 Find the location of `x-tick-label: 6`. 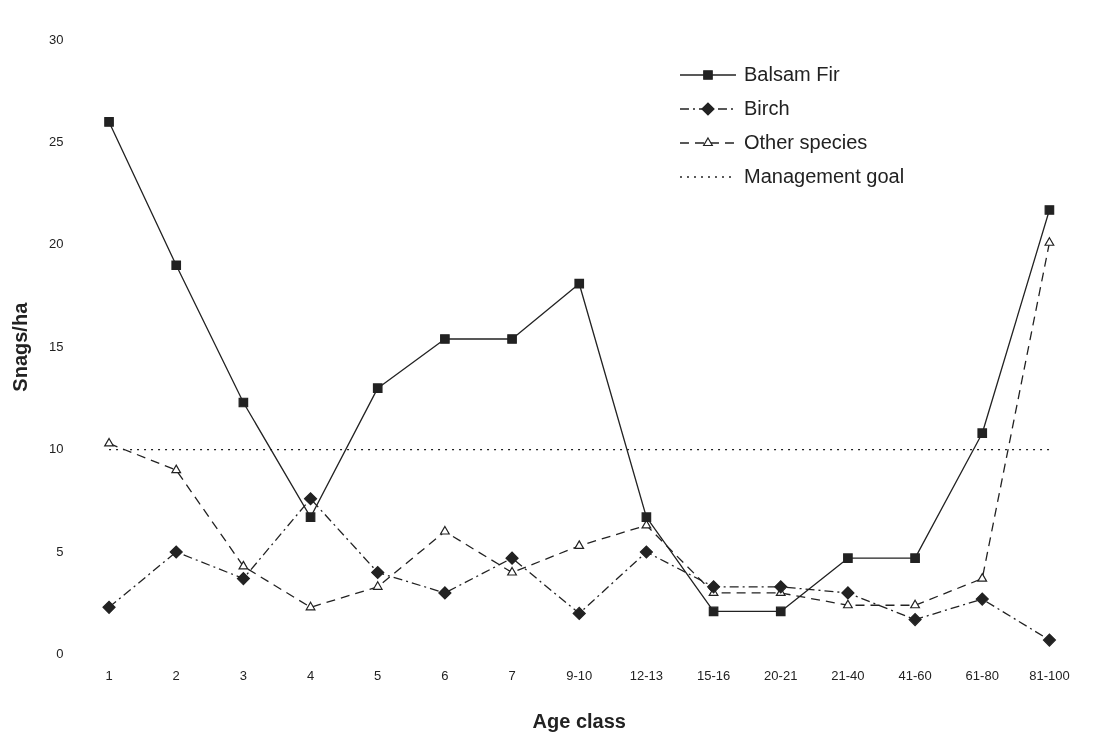

x-tick-label: 6 is located at coordinates (445, 675).